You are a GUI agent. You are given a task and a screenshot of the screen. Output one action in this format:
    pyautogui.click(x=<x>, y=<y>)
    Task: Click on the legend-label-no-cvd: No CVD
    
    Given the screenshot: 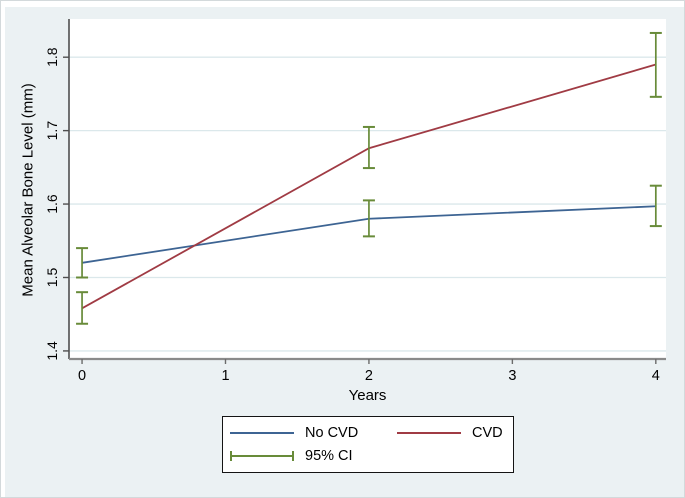 What is the action you would take?
    pyautogui.click(x=332, y=432)
    